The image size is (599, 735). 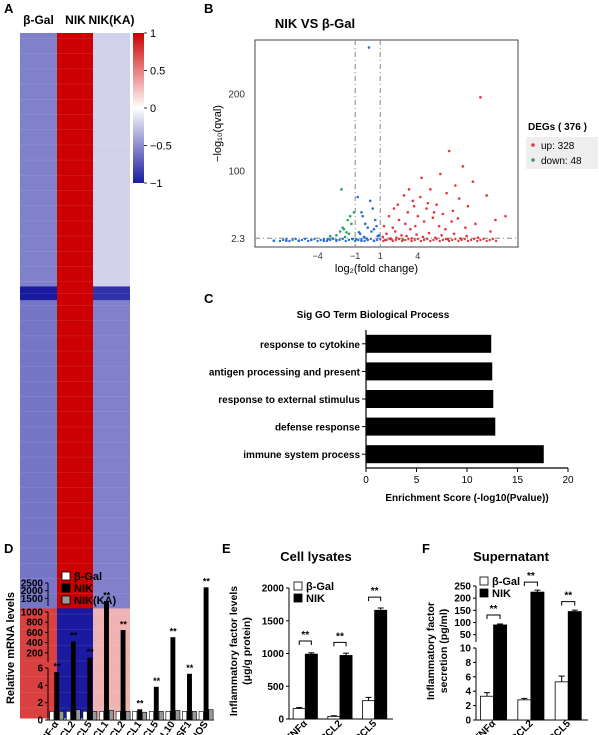 What do you see at coordinates (38, 20) in the screenshot?
I see `heatmap-column-label: β-Gal` at bounding box center [38, 20].